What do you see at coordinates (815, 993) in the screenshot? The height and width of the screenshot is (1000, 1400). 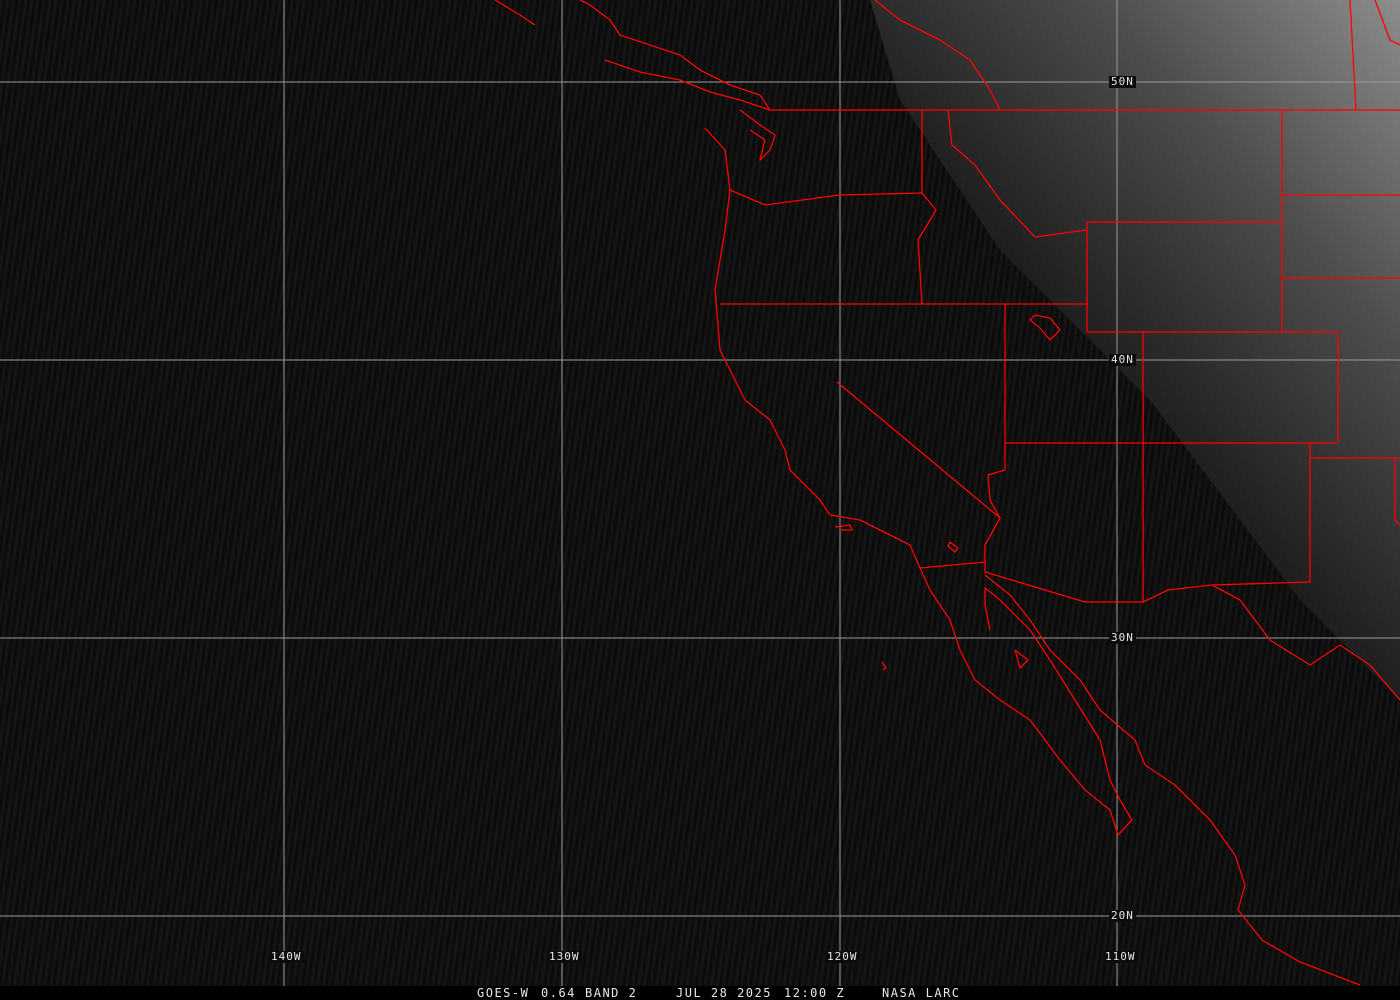 I see `image-time: 12:00 Z` at bounding box center [815, 993].